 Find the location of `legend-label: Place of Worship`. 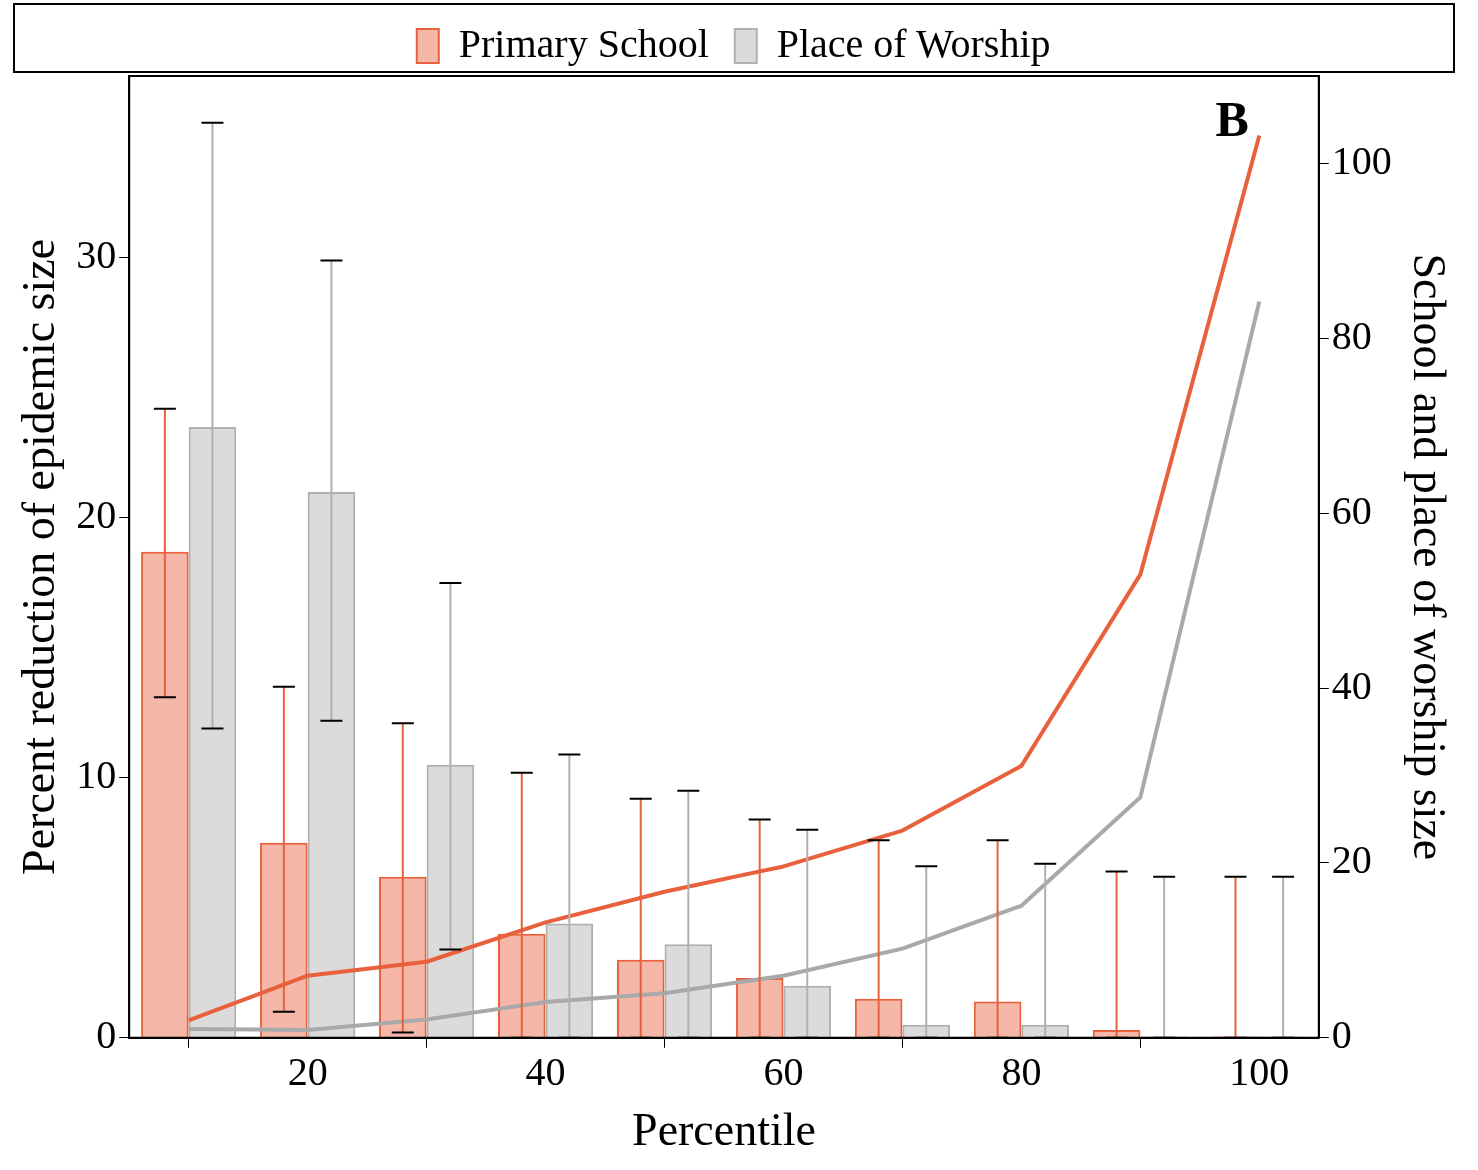

legend-label: Place of Worship is located at coordinates (913, 43).